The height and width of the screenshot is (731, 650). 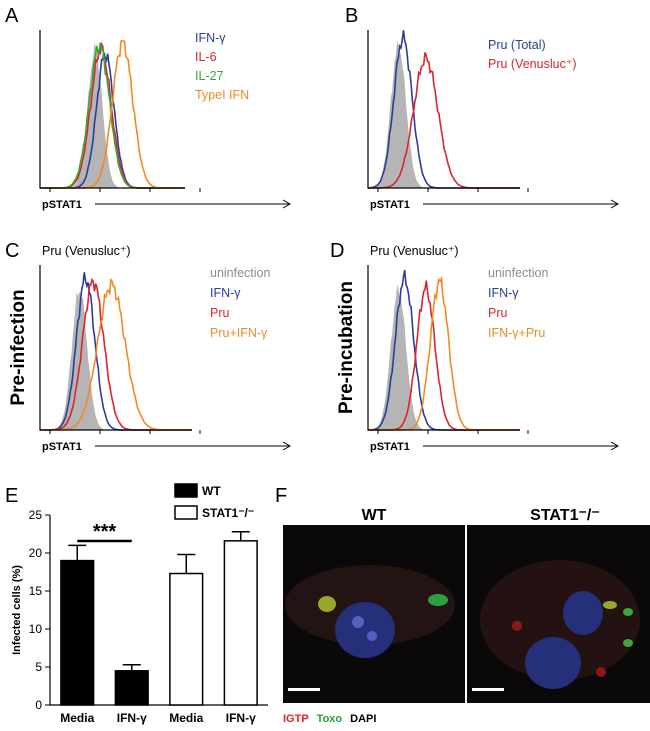 I want to click on legend-entry: Pru+IFN-γ, so click(x=239, y=333).